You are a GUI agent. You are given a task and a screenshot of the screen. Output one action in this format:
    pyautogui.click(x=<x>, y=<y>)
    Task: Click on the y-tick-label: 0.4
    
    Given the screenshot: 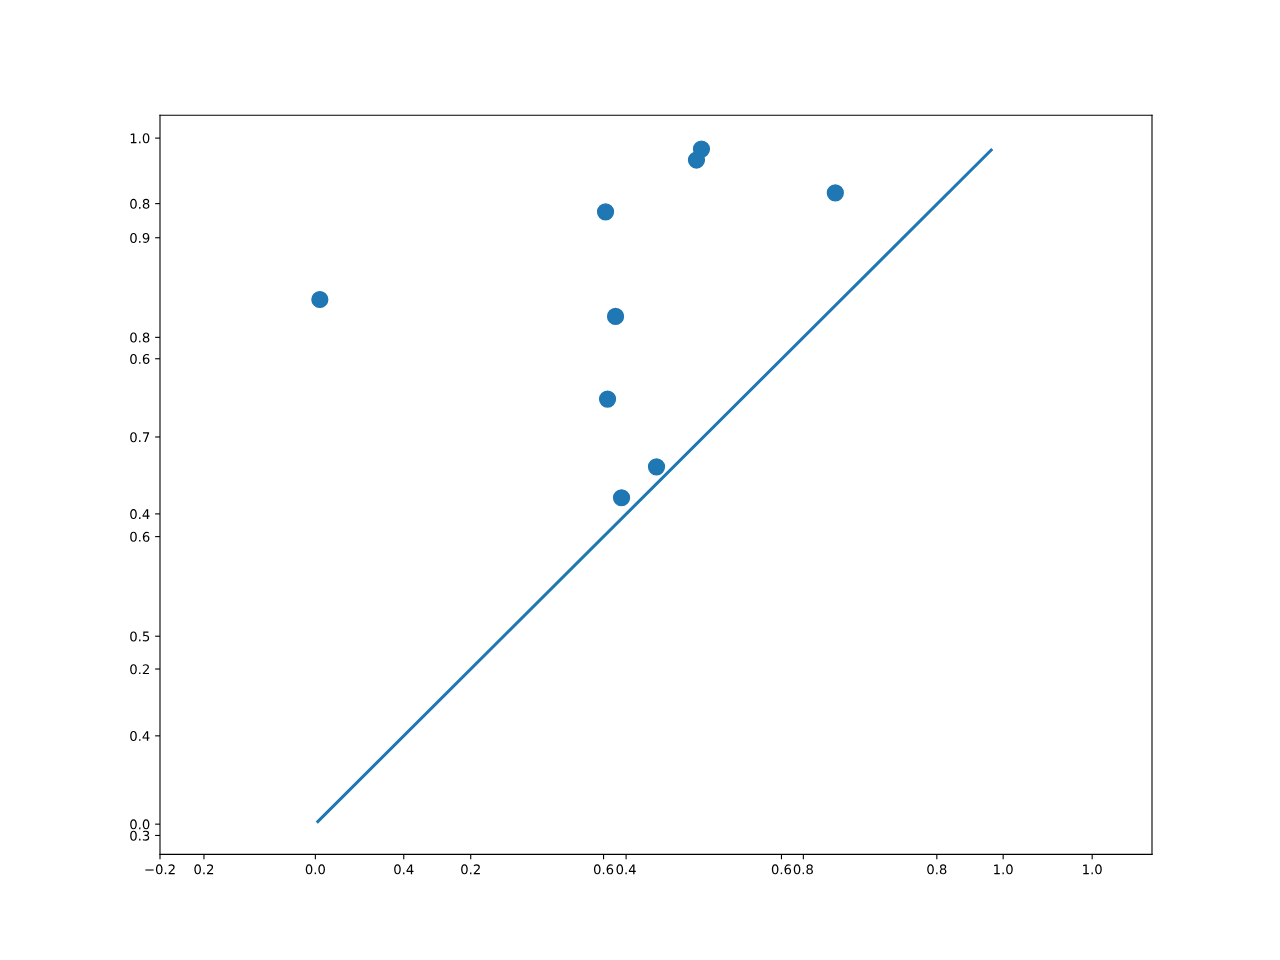 What is the action you would take?
    pyautogui.click(x=140, y=736)
    